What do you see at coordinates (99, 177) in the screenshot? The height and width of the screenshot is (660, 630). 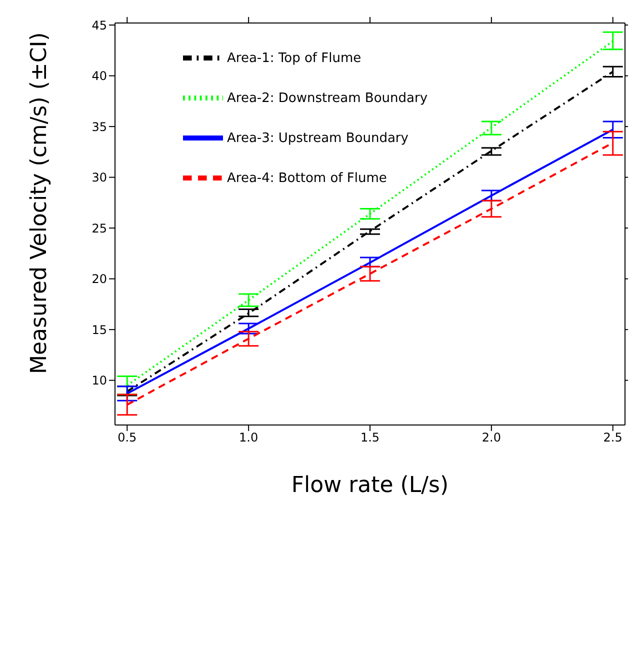 I see `y-tick-label: 30` at bounding box center [99, 177].